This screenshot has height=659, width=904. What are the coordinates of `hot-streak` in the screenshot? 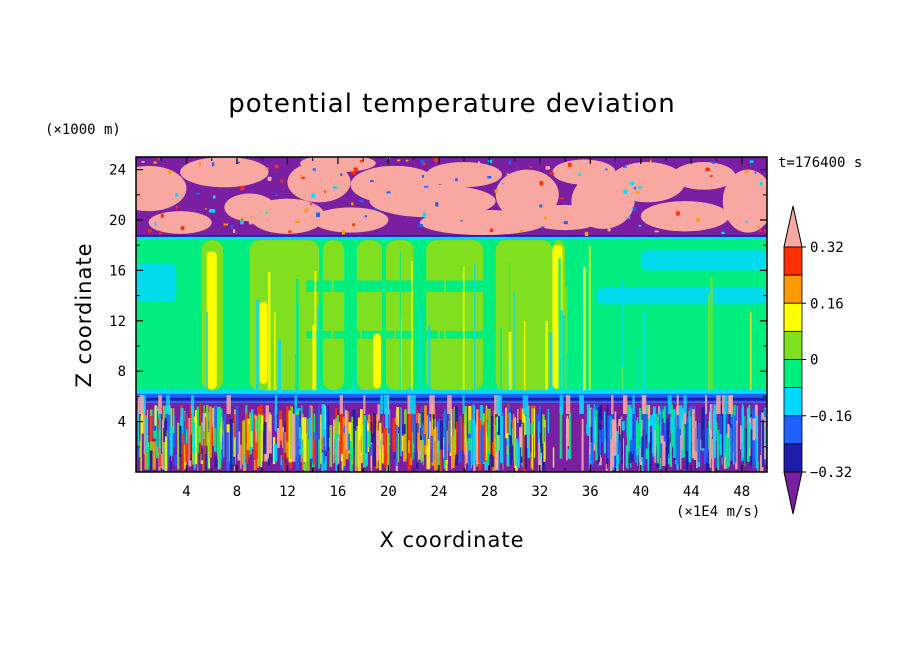 It's located at (263, 342).